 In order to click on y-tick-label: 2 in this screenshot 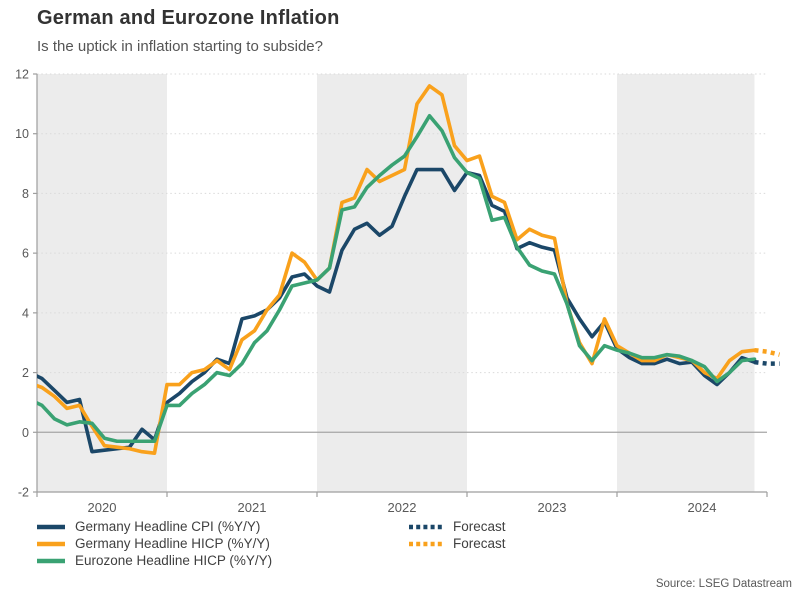, I will do `click(25, 373)`.